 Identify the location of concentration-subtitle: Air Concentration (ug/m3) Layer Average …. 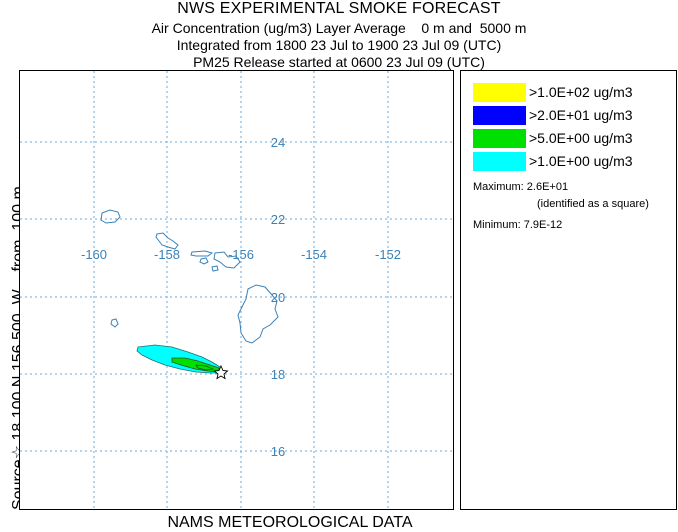
(339, 28).